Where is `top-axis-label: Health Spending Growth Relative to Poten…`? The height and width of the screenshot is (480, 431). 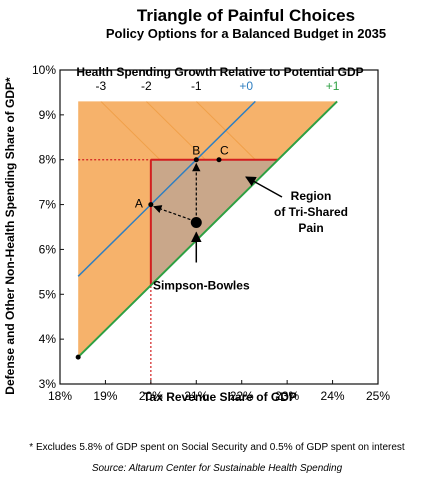
top-axis-label: Health Spending Growth Relative to Poten… is located at coordinates (219, 72).